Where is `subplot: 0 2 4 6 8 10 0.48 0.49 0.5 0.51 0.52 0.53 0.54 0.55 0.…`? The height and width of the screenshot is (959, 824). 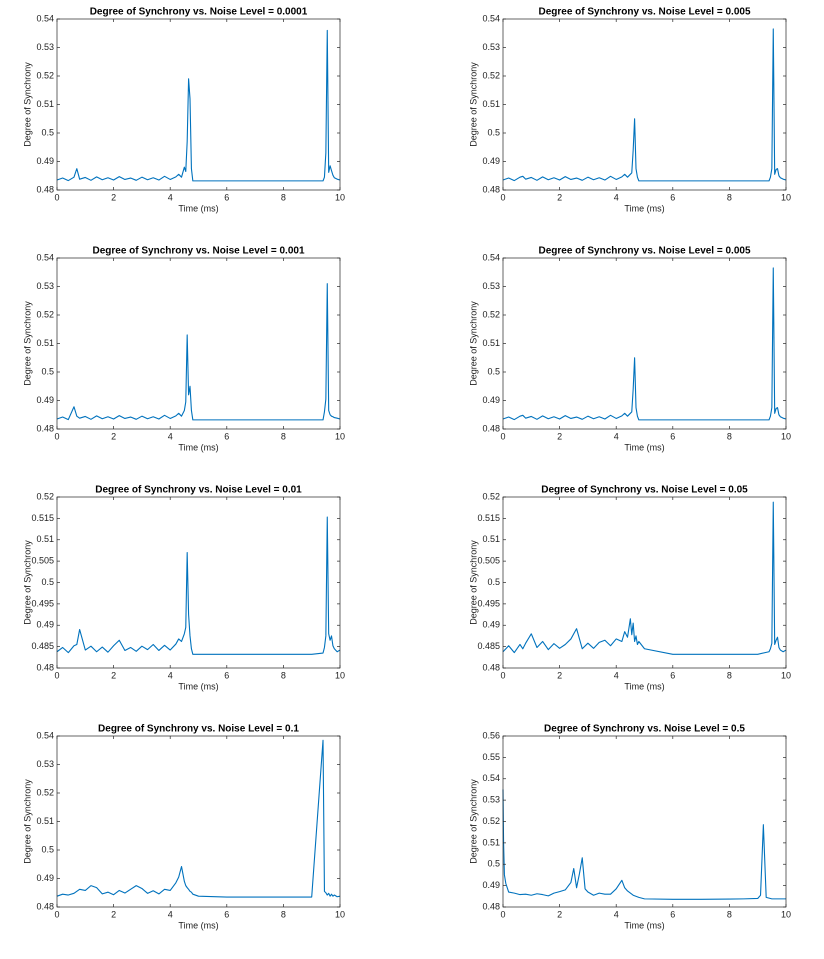 subplot: 0 2 4 6 8 10 0.48 0.49 0.5 0.51 0.52 0.53 0.54 0.55 0.… is located at coordinates (629, 827).